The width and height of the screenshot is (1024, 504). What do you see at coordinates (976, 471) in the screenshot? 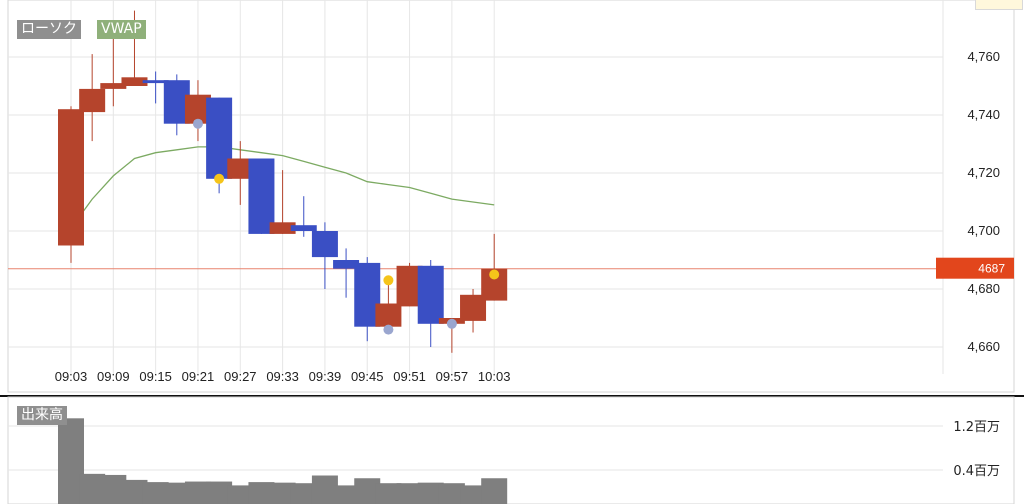
I see `volume-tick-label: 0.4百万` at bounding box center [976, 471].